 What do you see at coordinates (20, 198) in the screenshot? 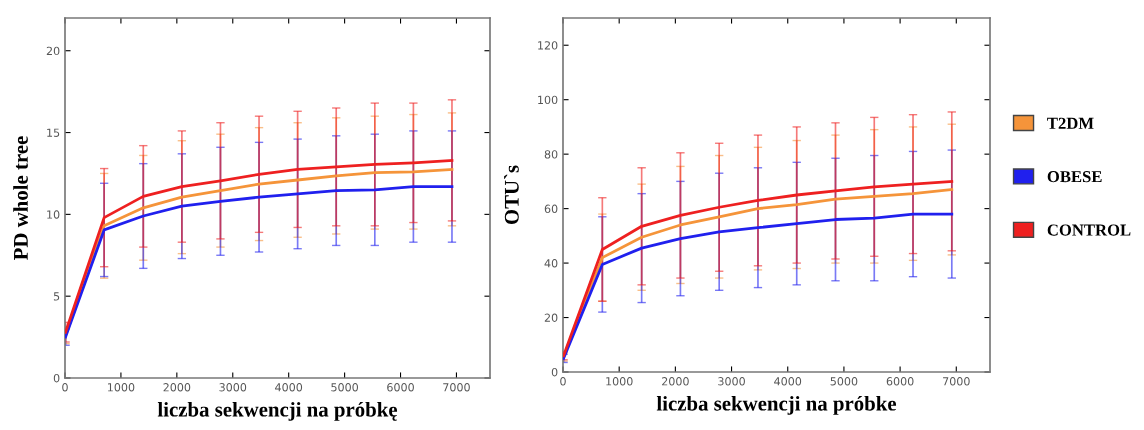
I see `y-axis-title: PD whole tree` at bounding box center [20, 198].